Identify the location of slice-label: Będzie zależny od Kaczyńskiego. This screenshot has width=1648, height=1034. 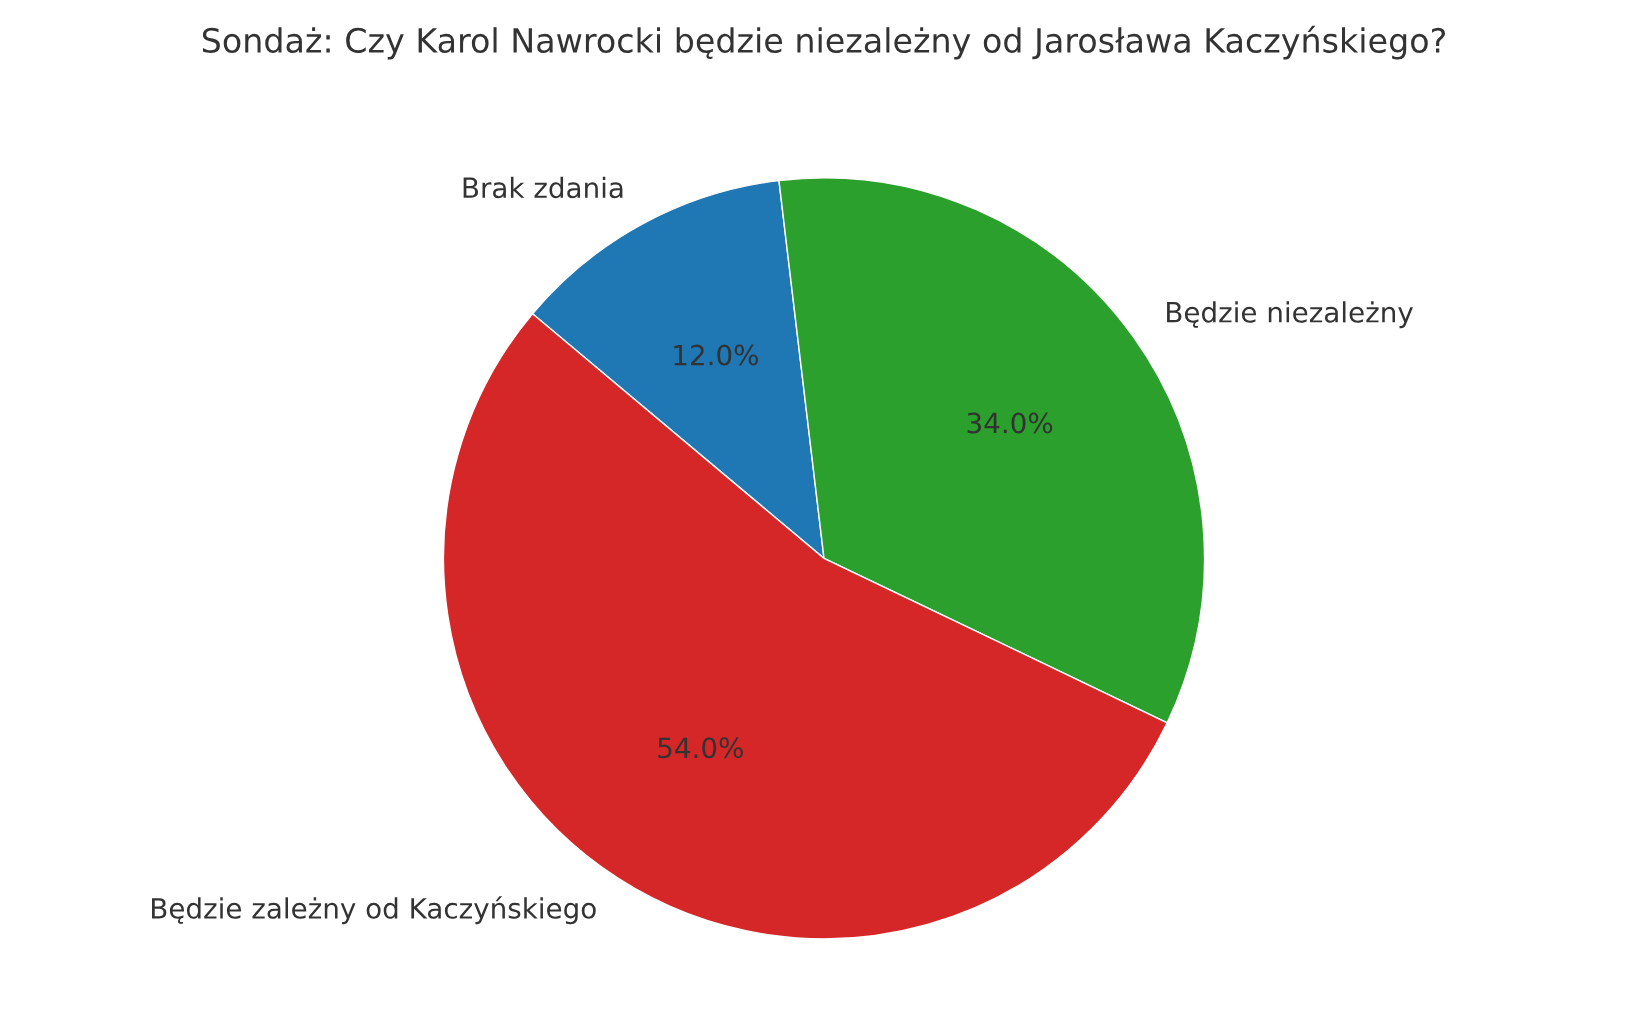
(374, 910).